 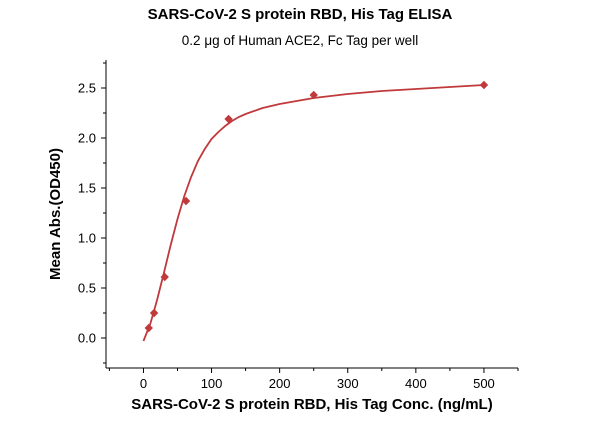 I want to click on chart-subtitle: 0.2 μg of Human ACE2, Fc Tag per well, so click(x=300, y=40).